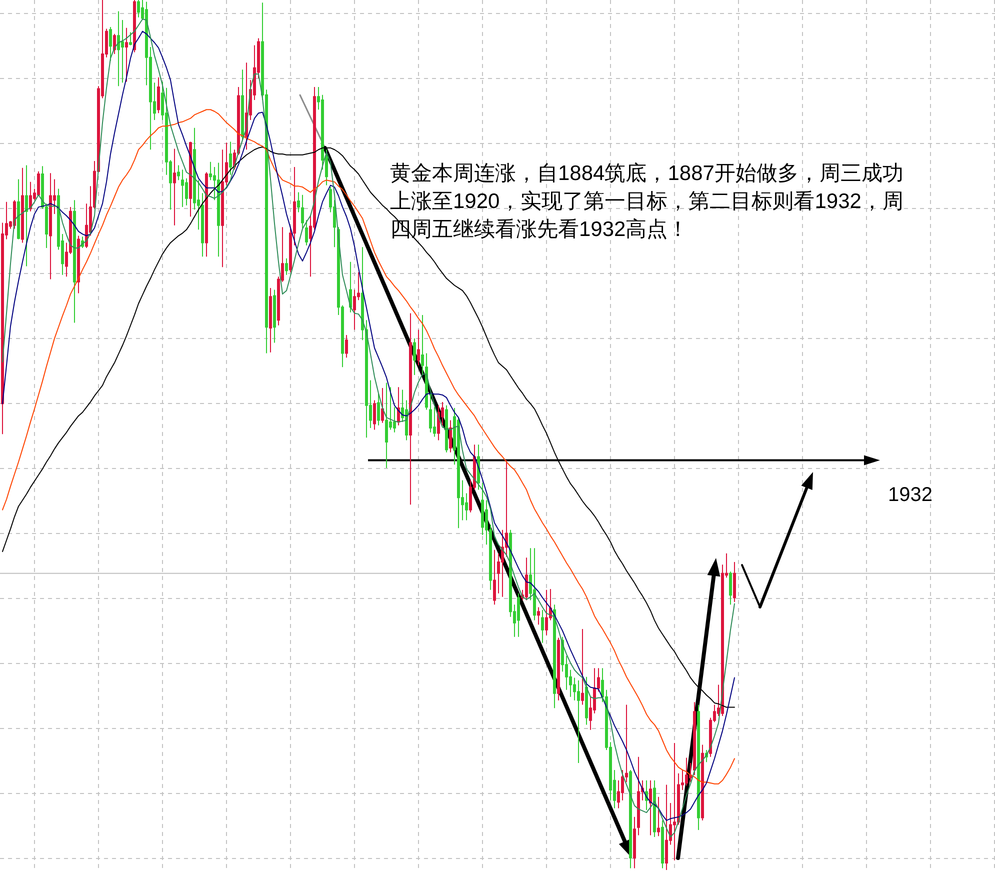 Image resolution: width=995 pixels, height=871 pixels. What do you see at coordinates (647, 201) in the screenshot?
I see `annotation: 黄金本周连涨，自1884筑底，1887开始做多，周三成功上涨至1920，实现了第一目标，第二目标则看1932，周四周五继续看涨先看1932高点！` at bounding box center [647, 201].